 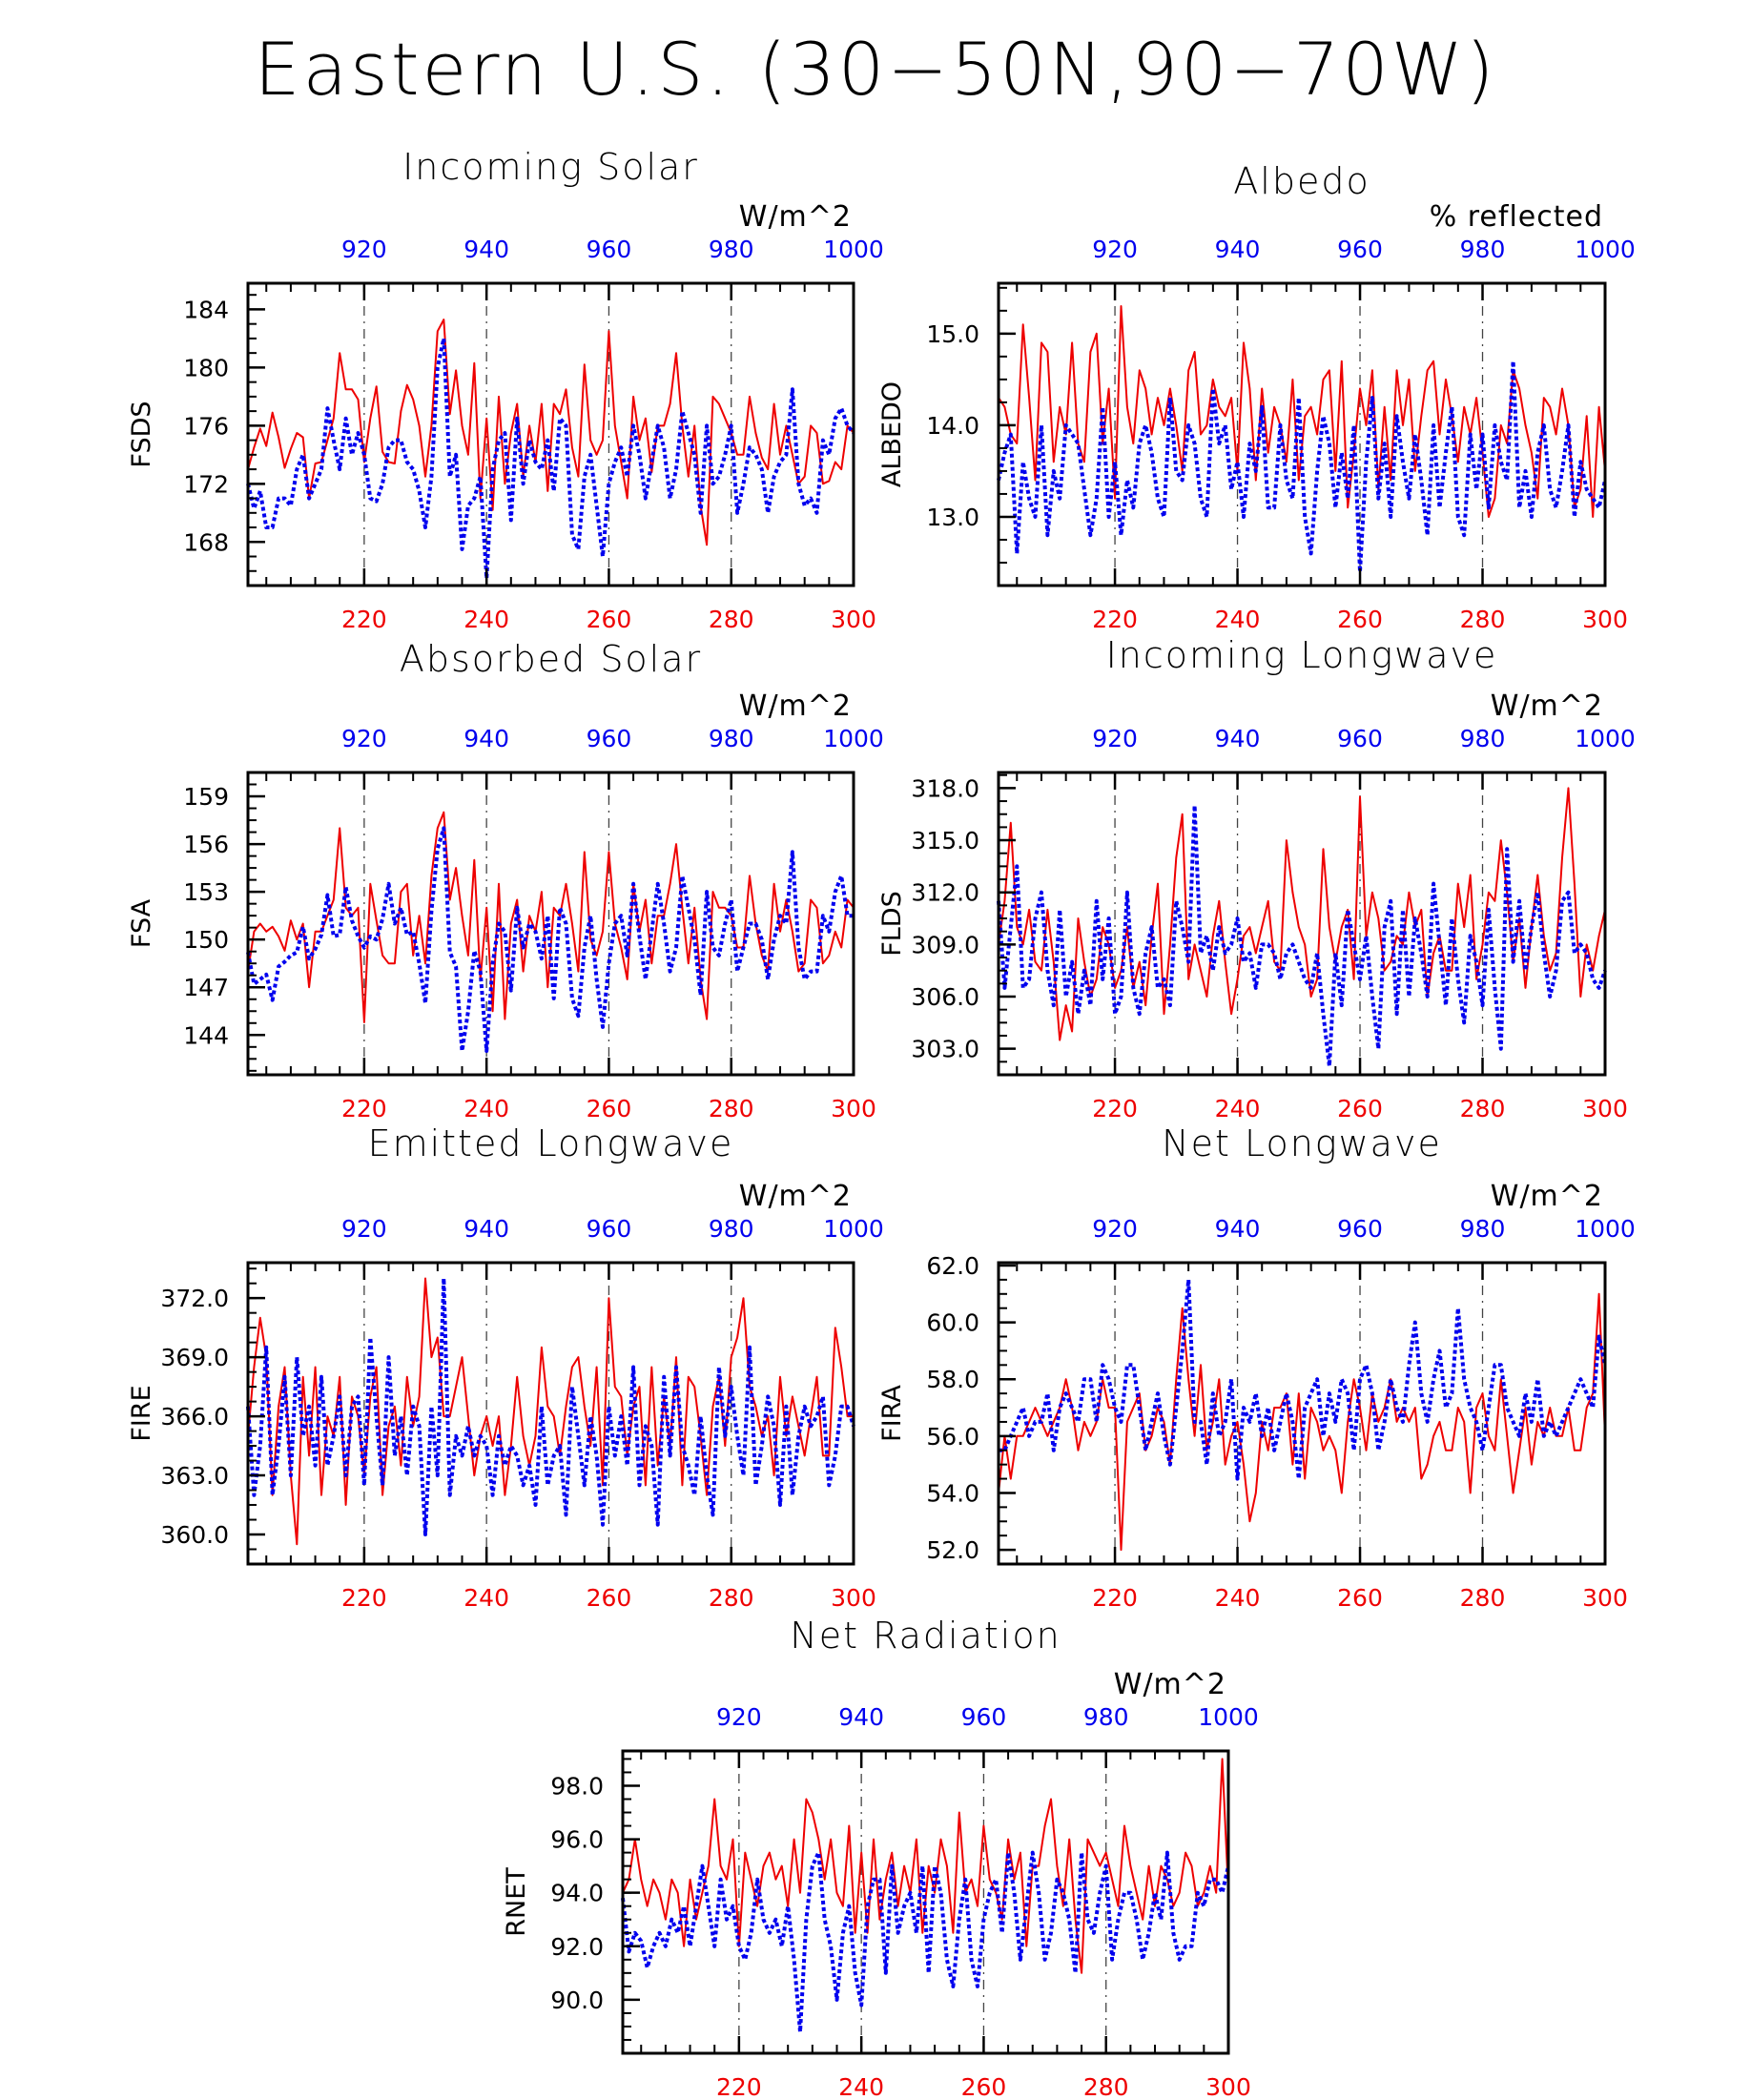 I want to click on y-tick-label: 60.0, so click(x=952, y=1323).